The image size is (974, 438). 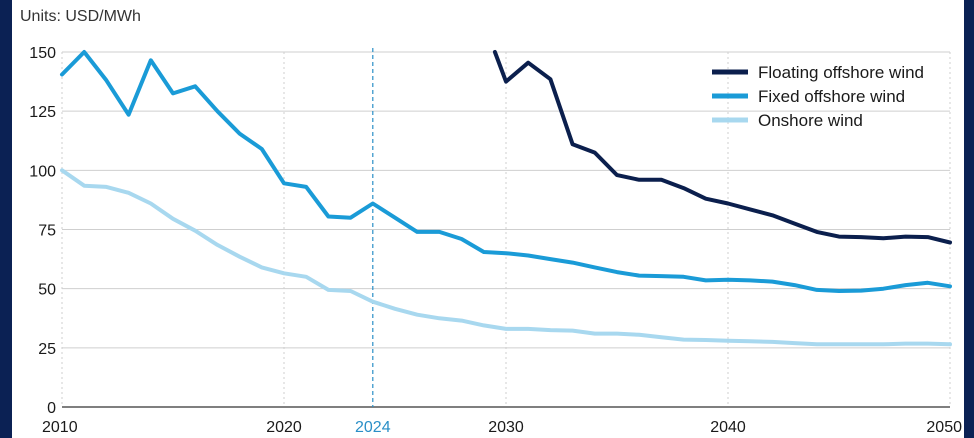 I want to click on y-tick-labels: 0 25 50 75 100 125 150, so click(x=42, y=231).